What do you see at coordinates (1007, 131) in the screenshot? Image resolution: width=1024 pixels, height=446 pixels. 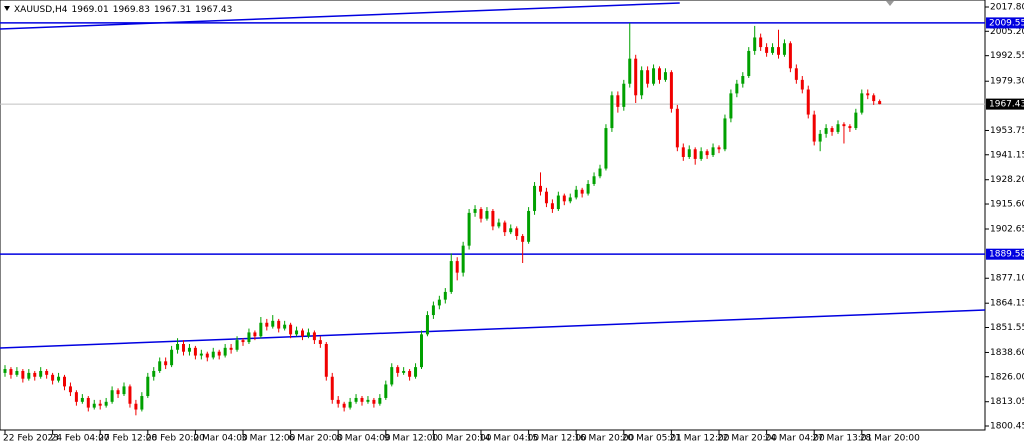 I see `y-tick-label: 1953.75` at bounding box center [1007, 131].